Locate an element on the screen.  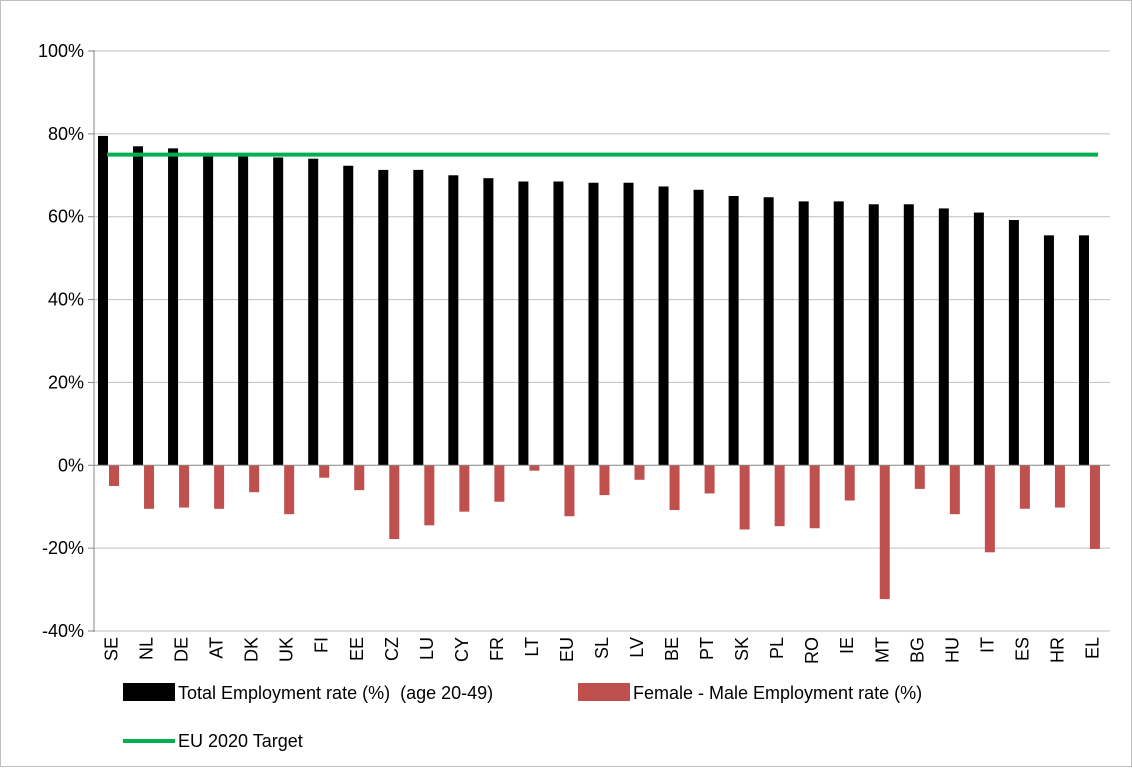
x-tick-label-de: DE is located at coordinates (182, 649).